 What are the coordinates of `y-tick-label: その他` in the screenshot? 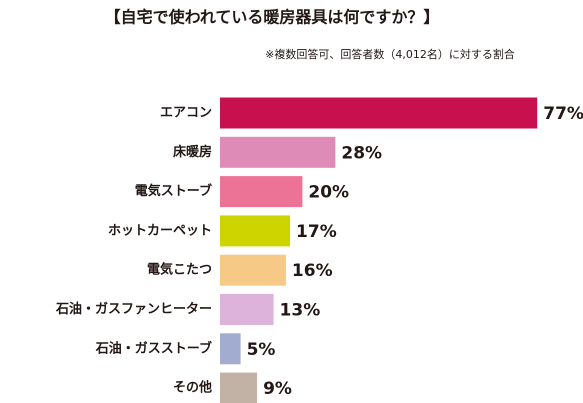 It's located at (192, 388).